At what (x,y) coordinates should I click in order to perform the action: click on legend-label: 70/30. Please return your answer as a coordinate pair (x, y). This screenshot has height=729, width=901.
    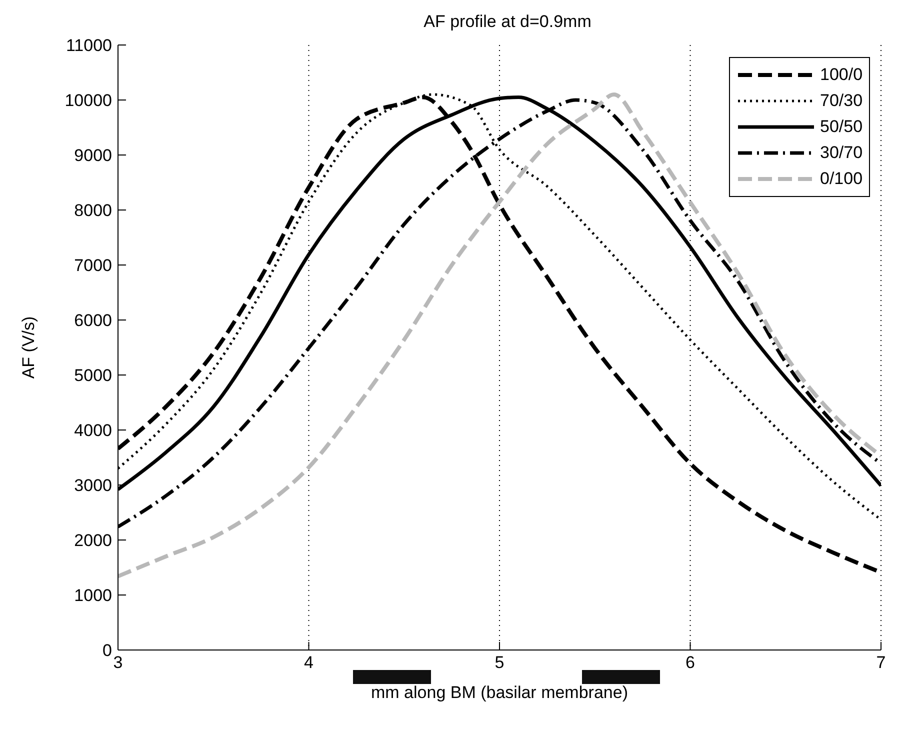
    Looking at the image, I should click on (841, 101).